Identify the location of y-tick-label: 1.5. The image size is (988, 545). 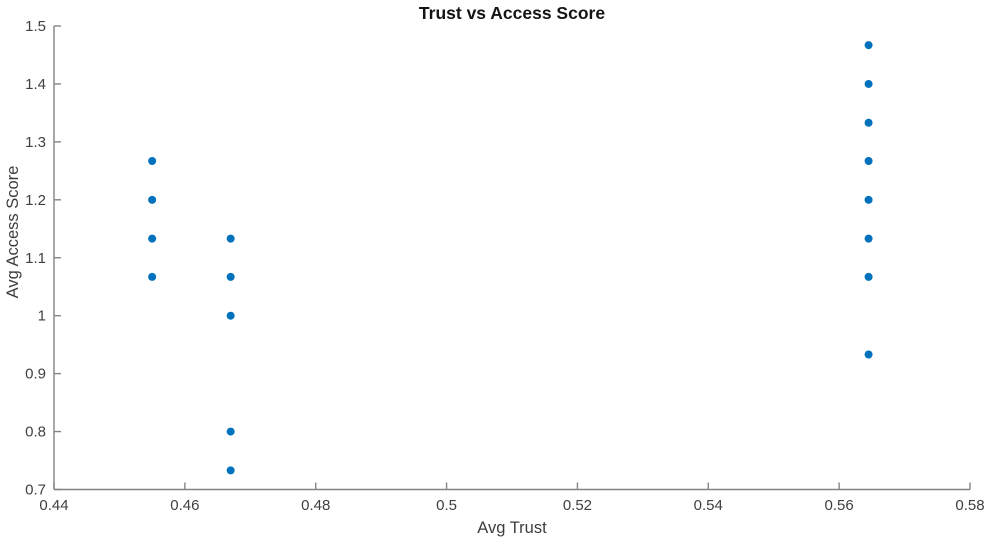
(35, 26).